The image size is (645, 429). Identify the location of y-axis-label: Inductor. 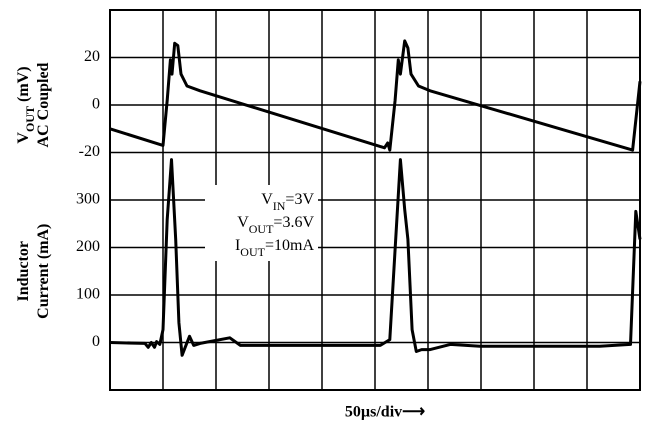
(23, 271).